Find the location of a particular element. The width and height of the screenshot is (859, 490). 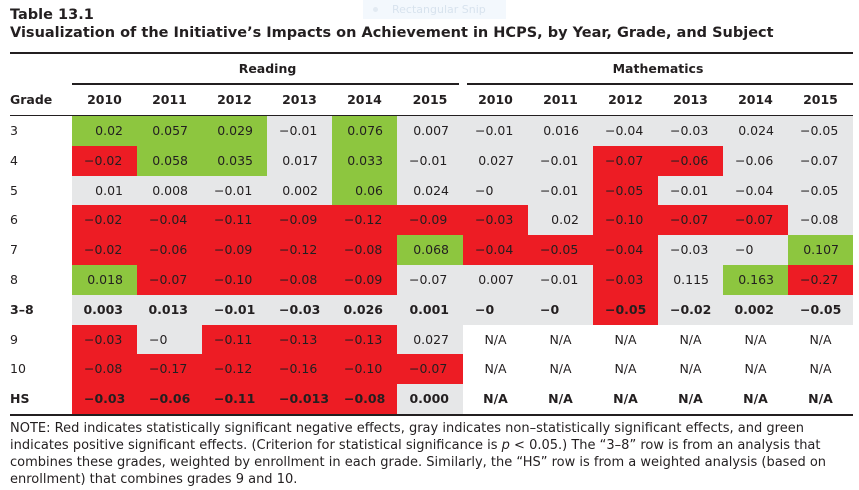

row-label: 9 is located at coordinates (14, 339).